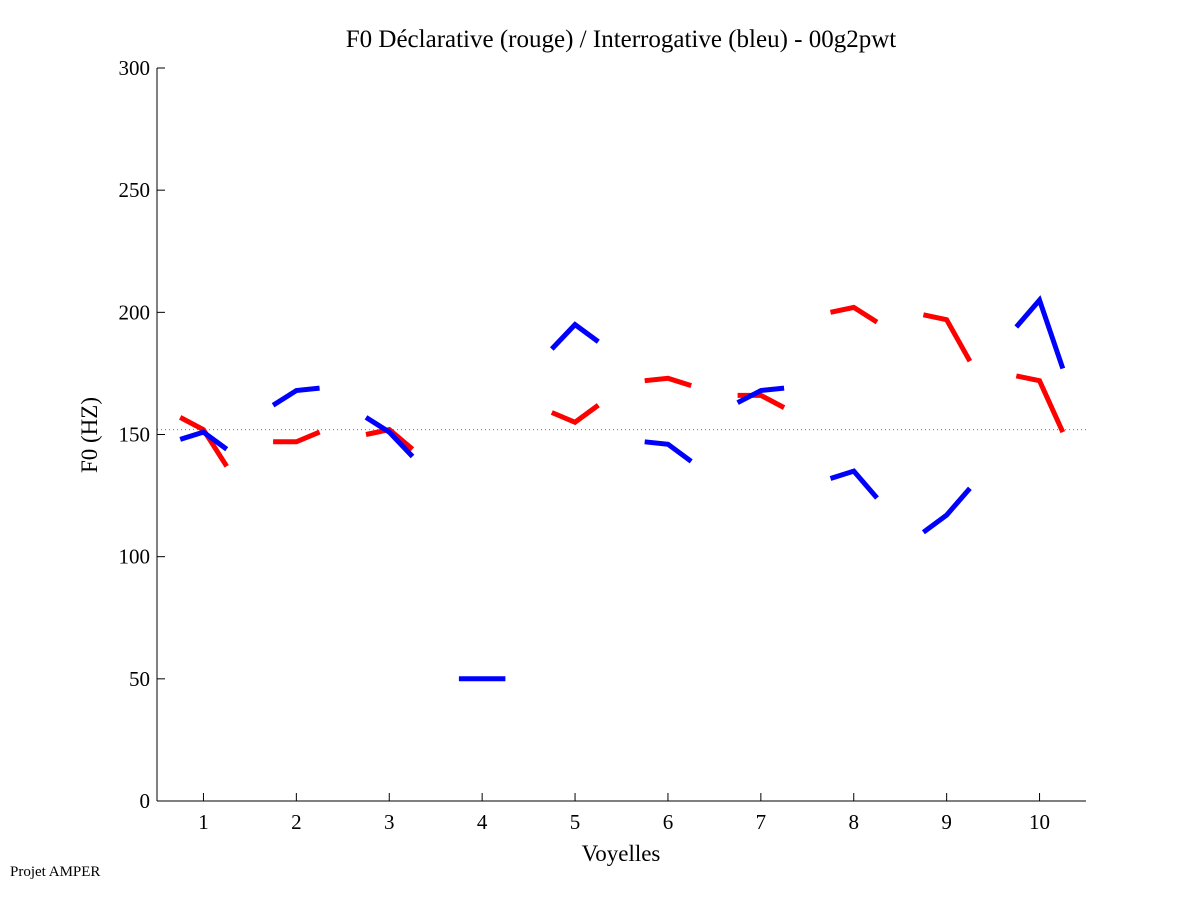 Image resolution: width=1201 pixels, height=901 pixels. Describe the element at coordinates (55, 872) in the screenshot. I see `project-credit: Projet AMPER` at that location.